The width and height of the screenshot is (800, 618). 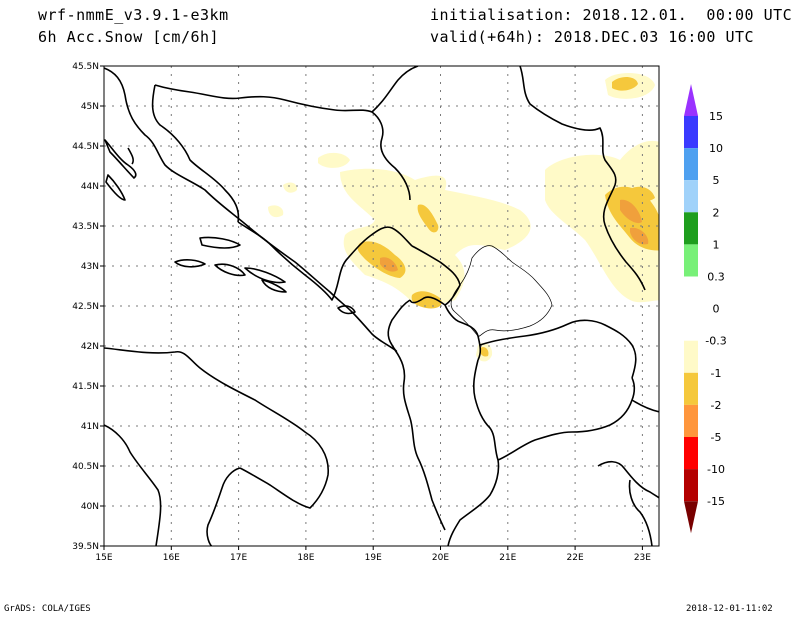 What do you see at coordinates (716, 212) in the screenshot?
I see `colorbar-label: 2` at bounding box center [716, 212].